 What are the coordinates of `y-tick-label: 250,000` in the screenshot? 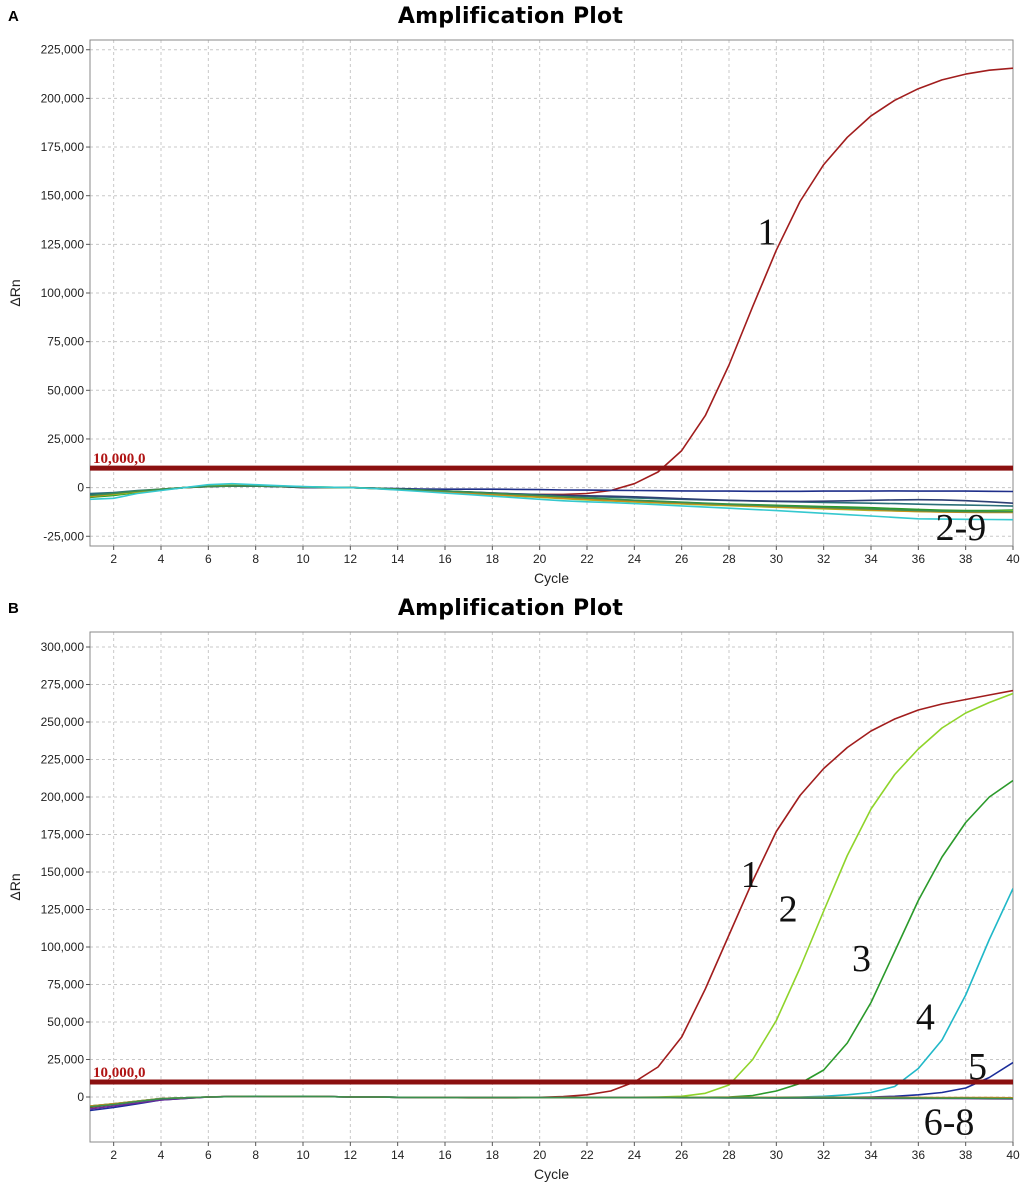 It's located at (63, 722).